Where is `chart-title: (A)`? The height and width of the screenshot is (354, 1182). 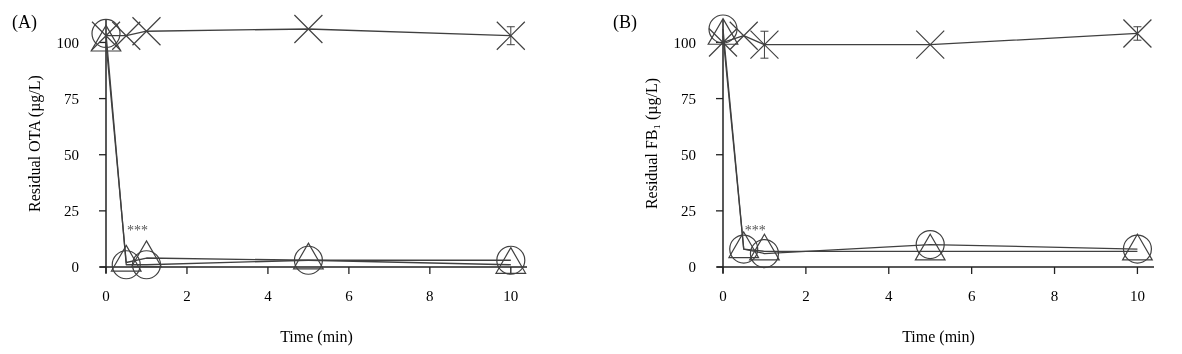
chart-title: (A) is located at coordinates (24, 22).